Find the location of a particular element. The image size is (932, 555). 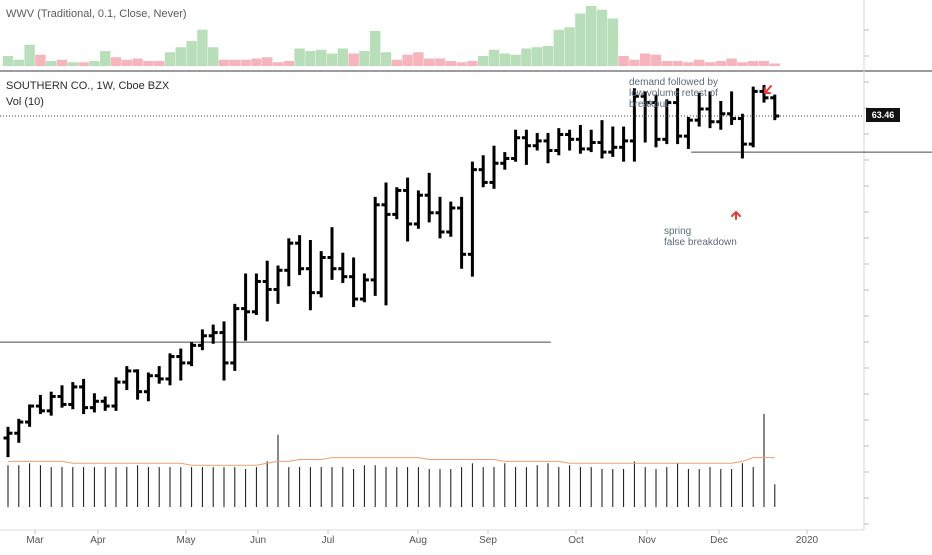

time-axis-label: Sep is located at coordinates (488, 540).